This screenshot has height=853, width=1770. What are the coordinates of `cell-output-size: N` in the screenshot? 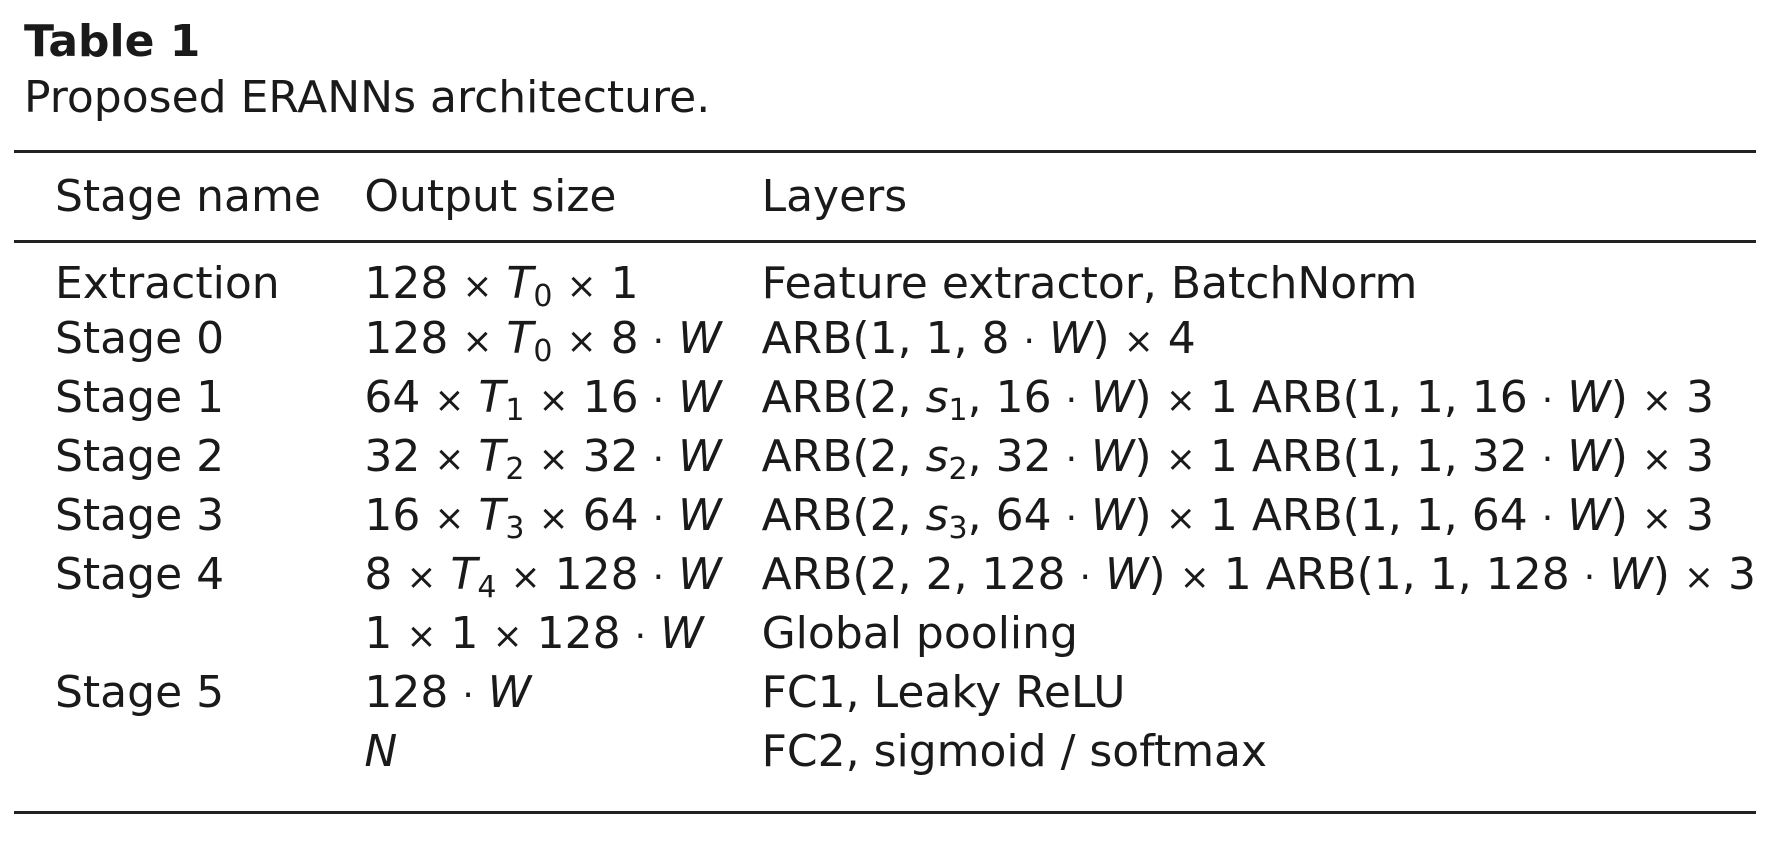 It's located at (381, 751).